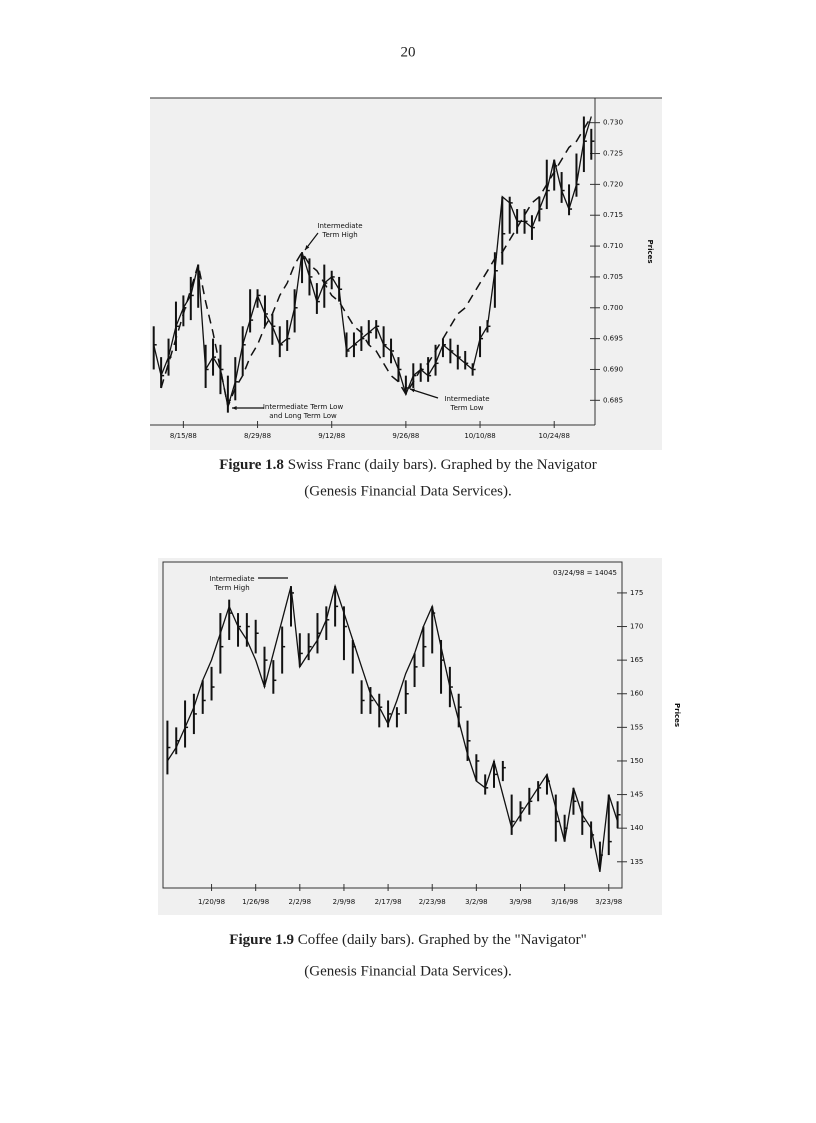 Image resolution: width=816 pixels, height=1123 pixels. What do you see at coordinates (613, 154) in the screenshot?
I see `y-tick-label: 0.725` at bounding box center [613, 154].